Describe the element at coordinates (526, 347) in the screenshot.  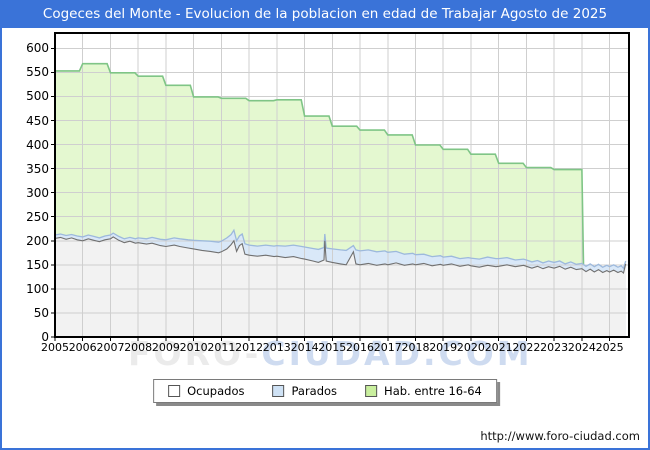
I see `x-axis-label: 2022` at that location.